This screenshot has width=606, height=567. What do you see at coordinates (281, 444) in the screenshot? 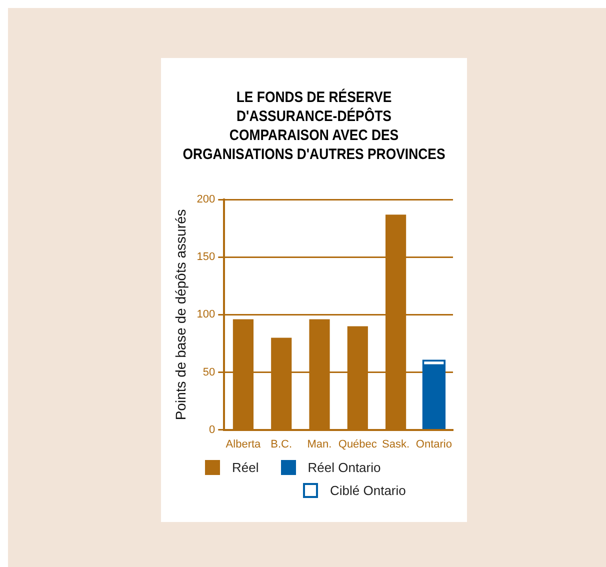
I see `x-tick-label: B.C.` at bounding box center [281, 444].